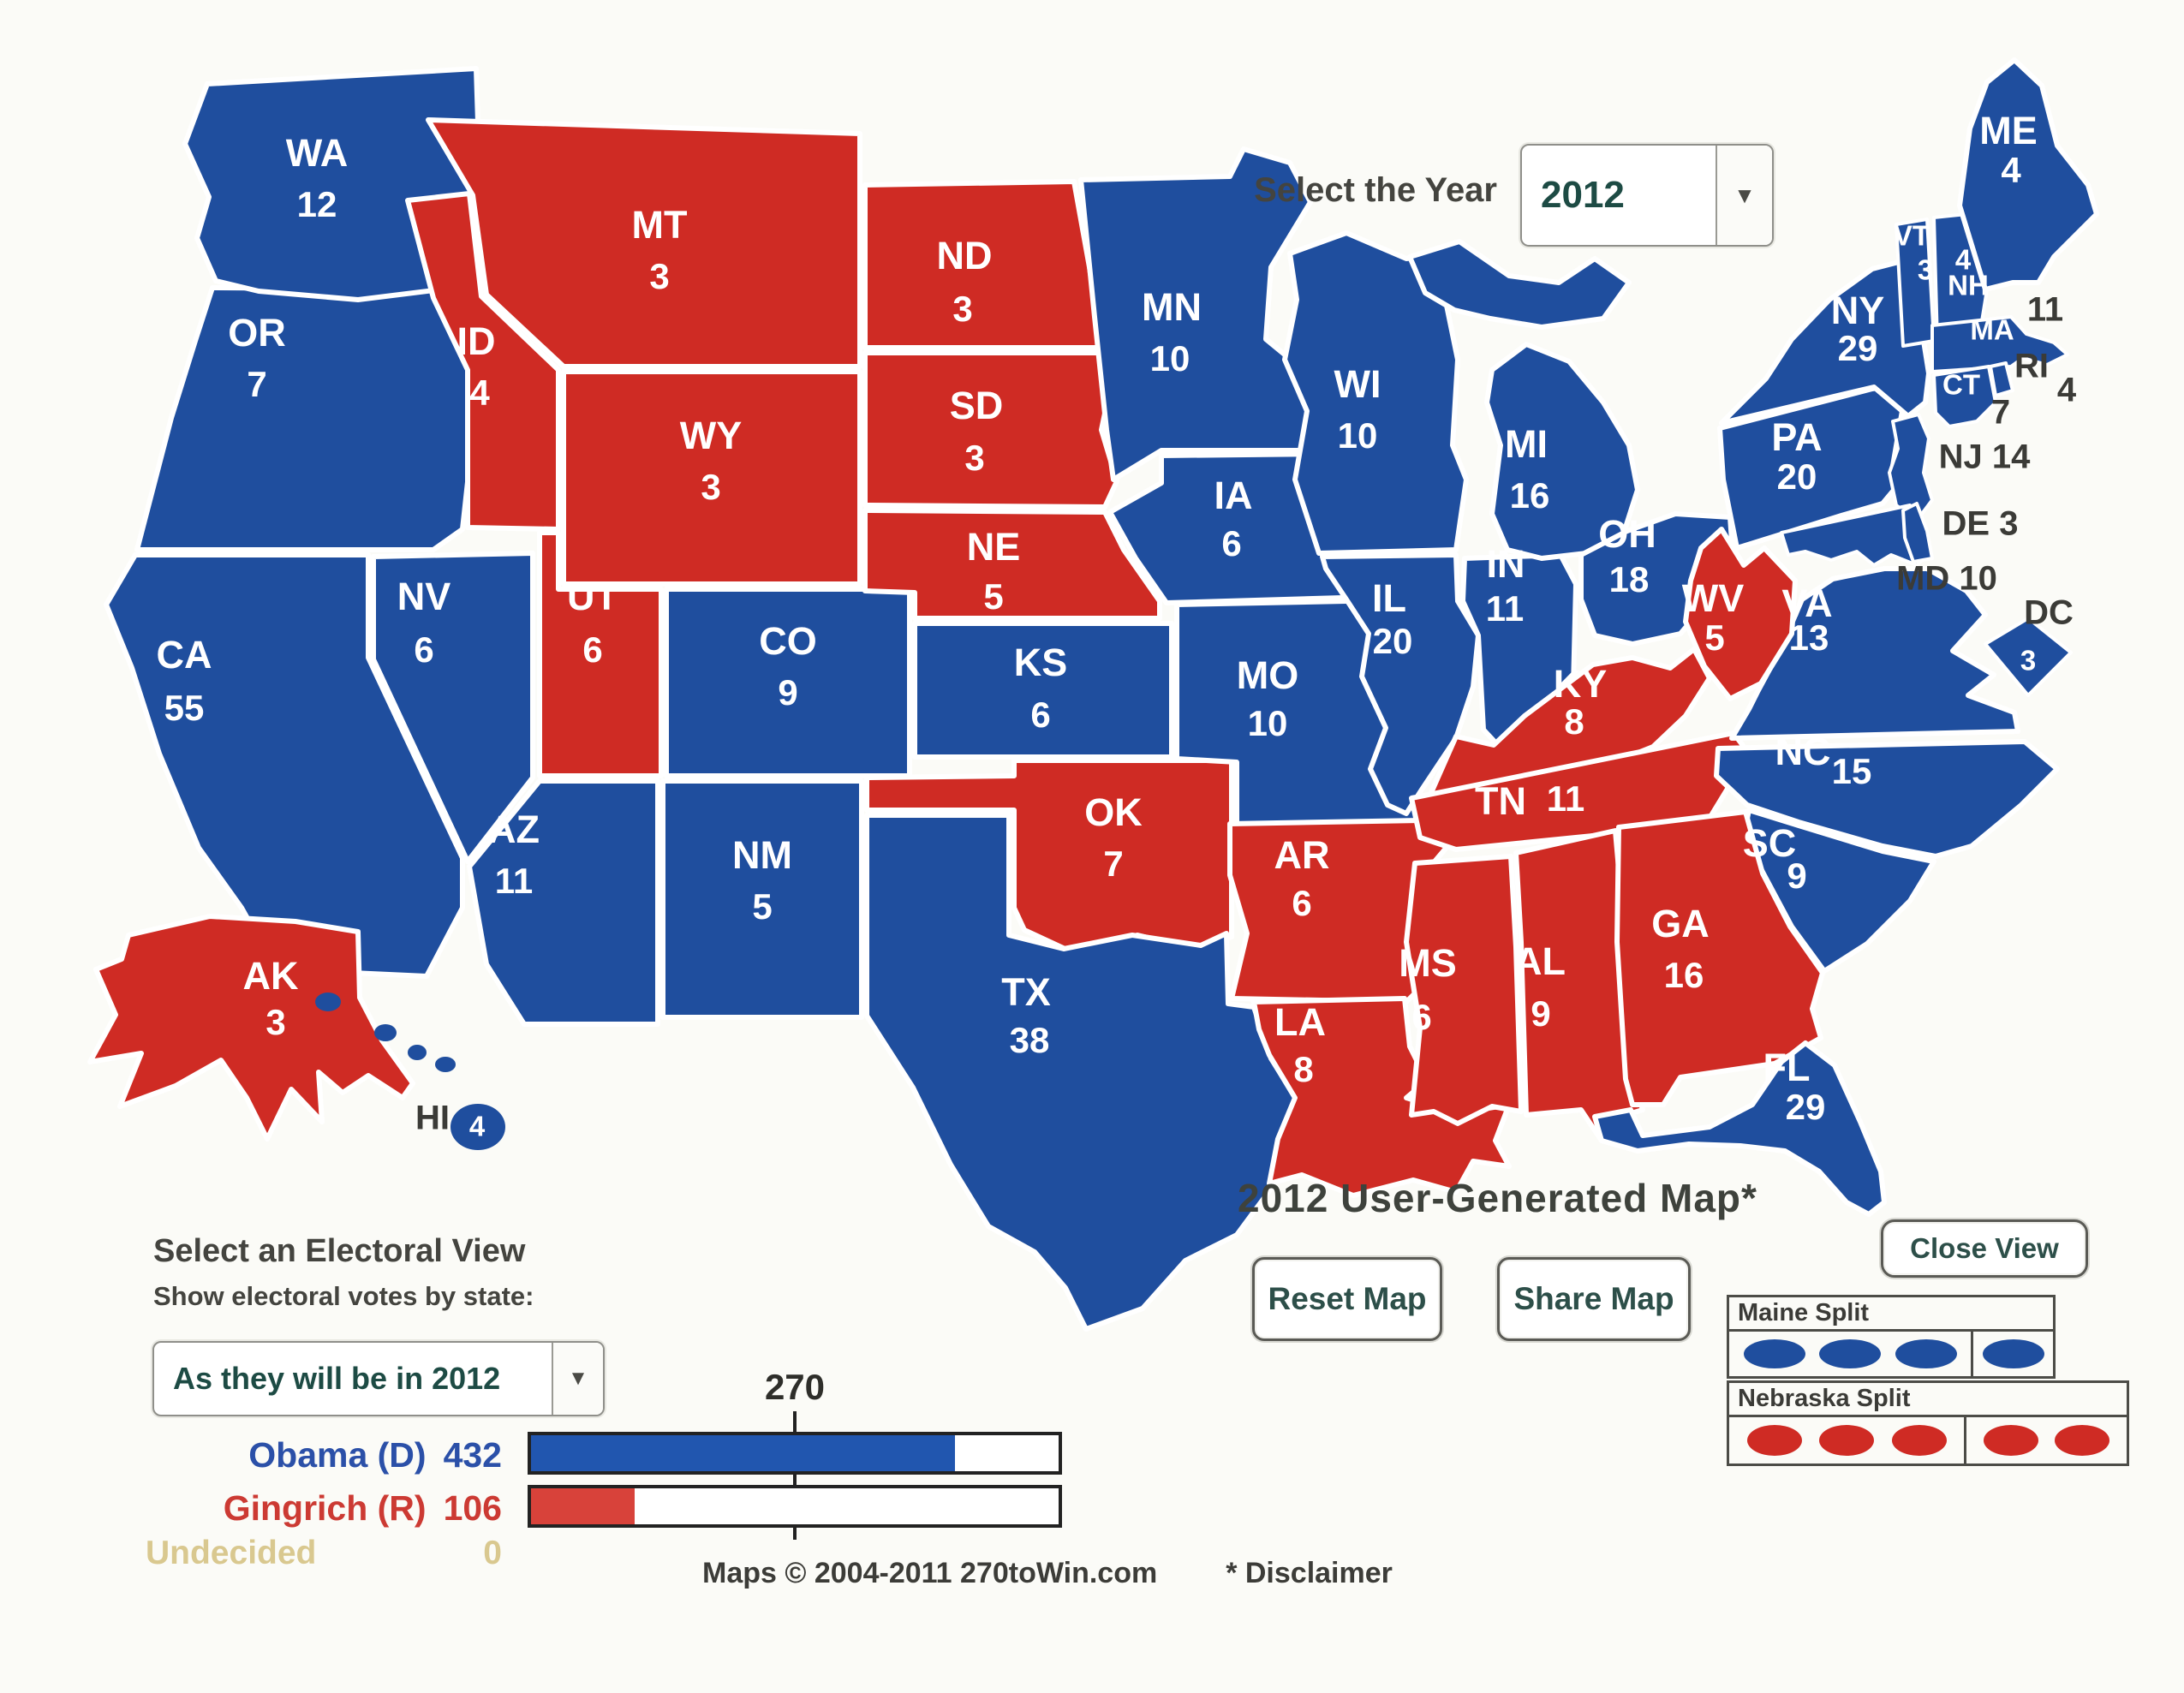 The height and width of the screenshot is (1693, 2184). I want to click on state-NJ, so click(1911, 467).